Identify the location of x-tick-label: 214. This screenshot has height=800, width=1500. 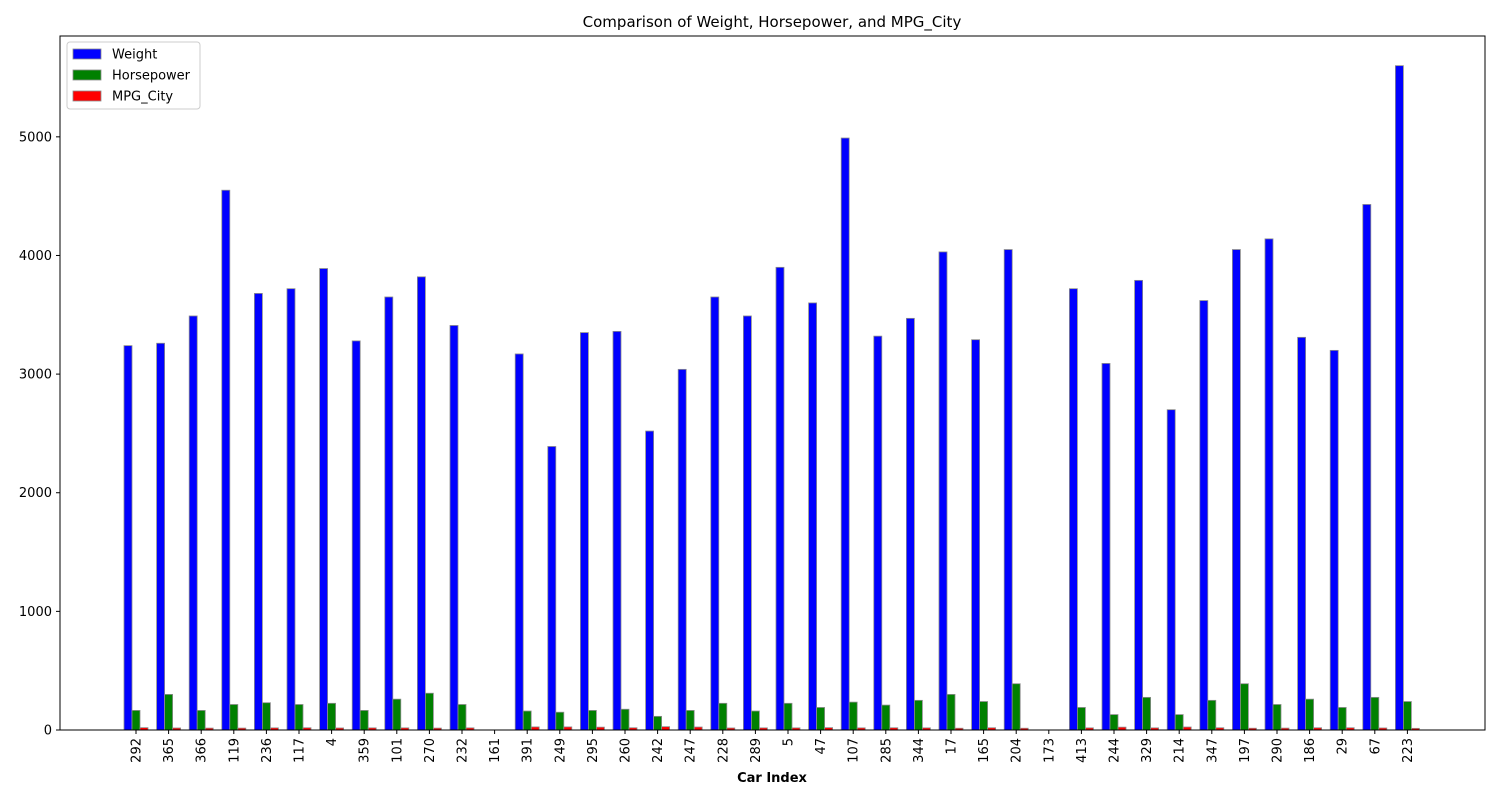
(1180, 750).